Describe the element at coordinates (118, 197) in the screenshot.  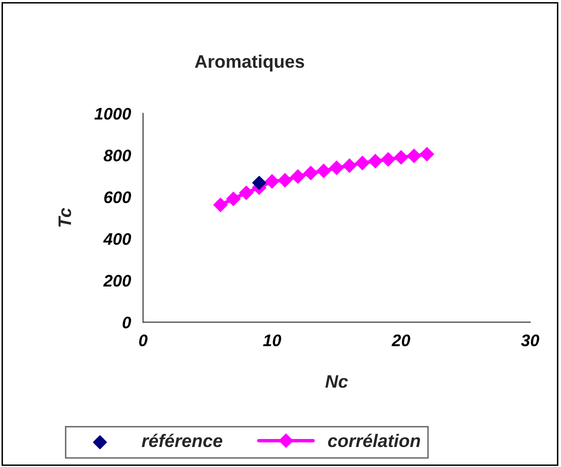
I see `y-tick-label: 600` at that location.